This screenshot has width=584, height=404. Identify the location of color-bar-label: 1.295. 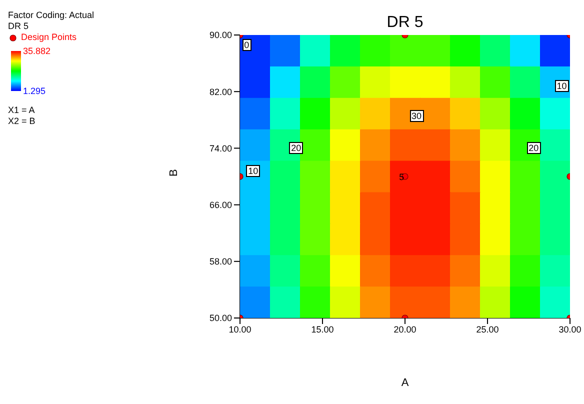
(34, 91).